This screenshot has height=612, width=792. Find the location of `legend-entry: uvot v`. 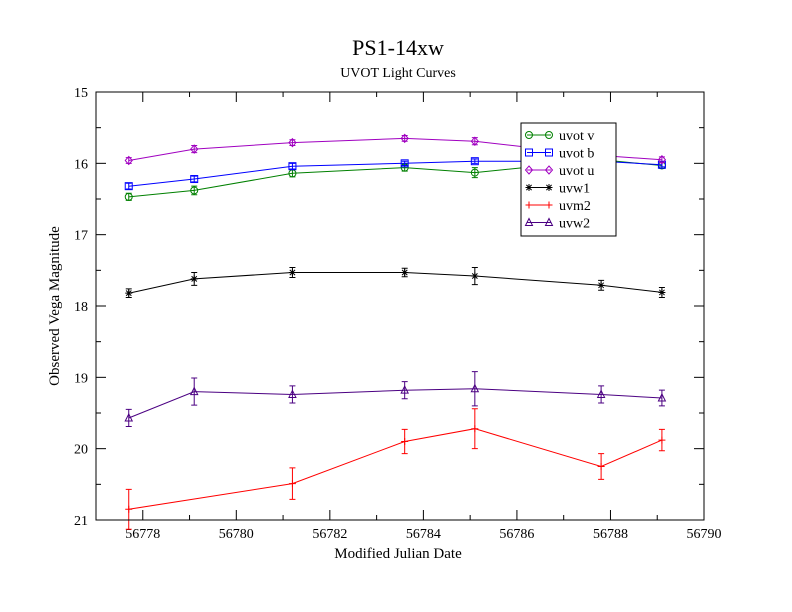

legend-entry: uvot v is located at coordinates (559, 136).